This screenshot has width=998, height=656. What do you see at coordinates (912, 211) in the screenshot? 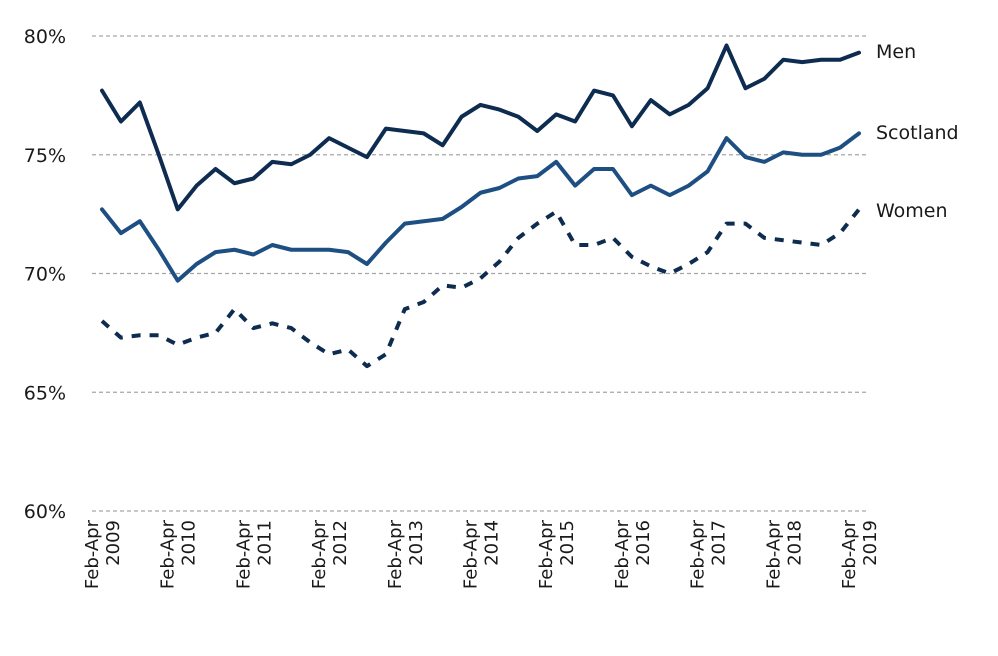
I see `series-label-women: Women` at bounding box center [912, 211].